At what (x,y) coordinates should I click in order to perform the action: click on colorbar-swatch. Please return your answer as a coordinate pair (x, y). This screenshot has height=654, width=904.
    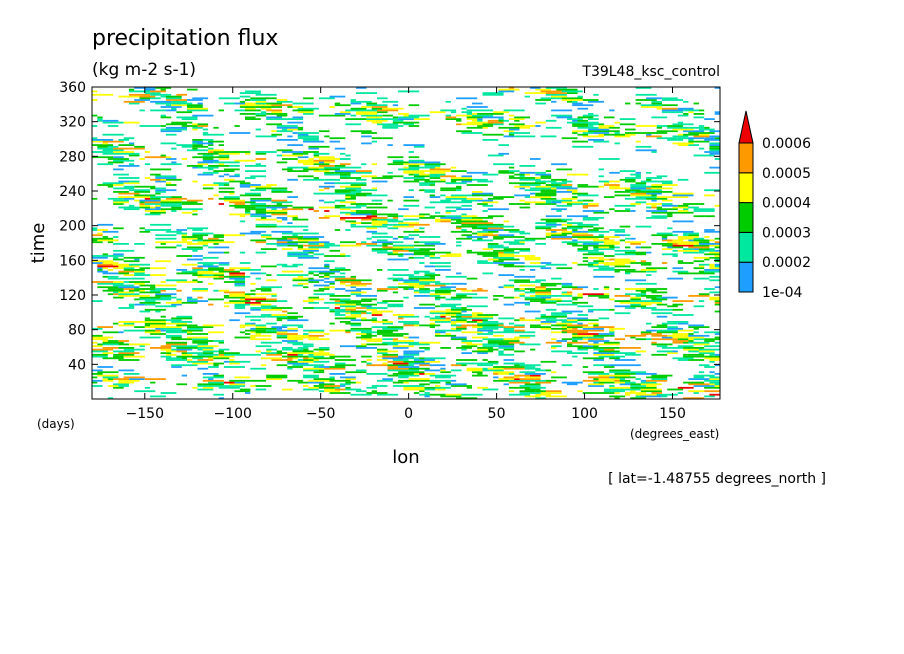
    Looking at the image, I should click on (746, 188).